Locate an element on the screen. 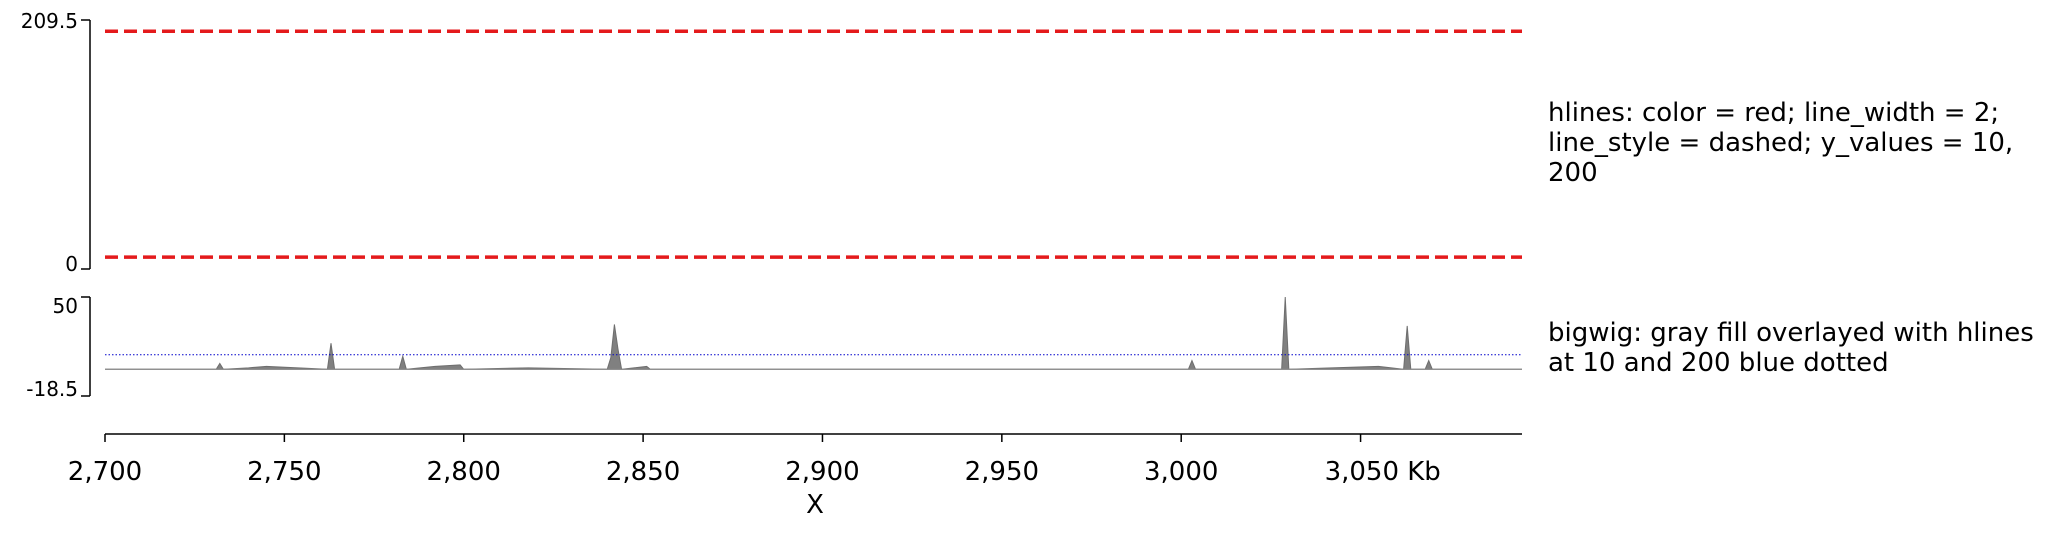  bigwig-y-max-label: 50 is located at coordinates (65, 306).